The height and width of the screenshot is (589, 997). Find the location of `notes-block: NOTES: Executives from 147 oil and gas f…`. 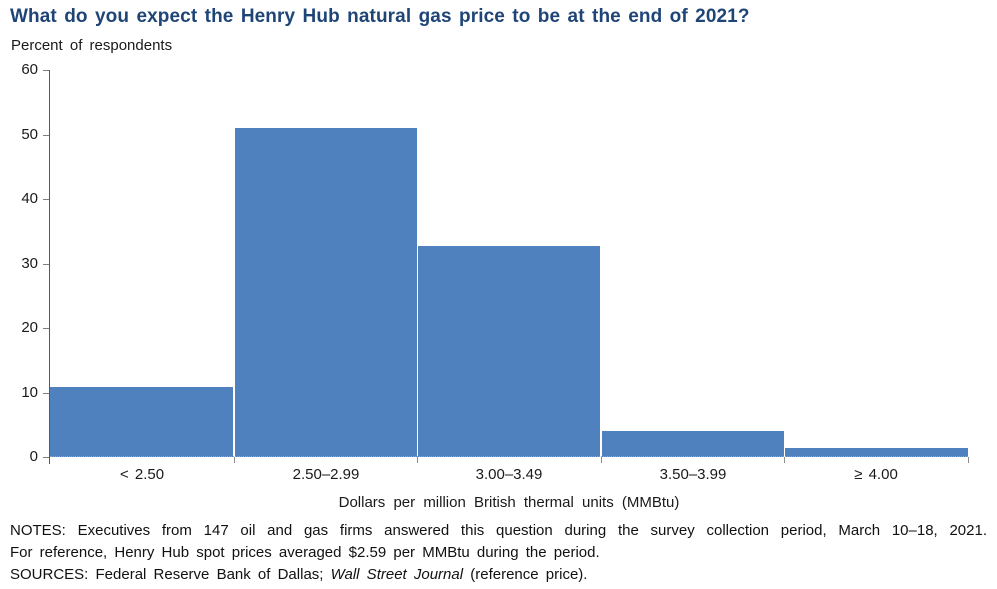

notes-block: NOTES: Executives from 147 oil and gas f… is located at coordinates (498, 553).